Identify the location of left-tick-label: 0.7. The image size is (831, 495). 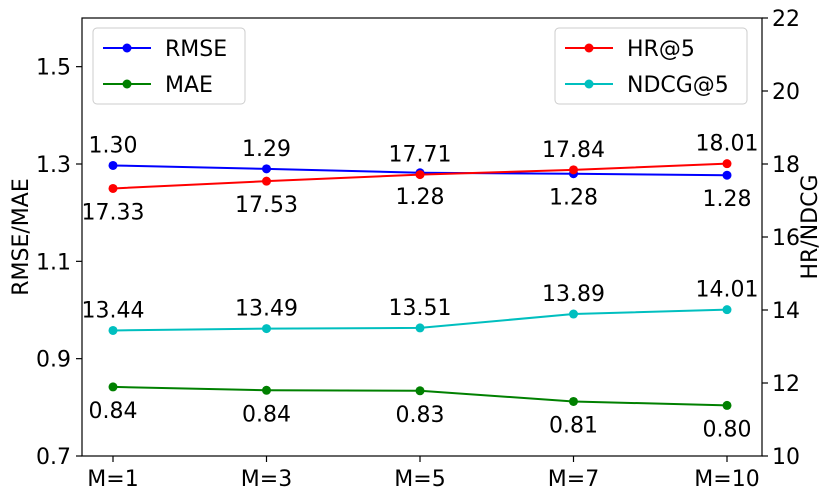
(53, 457).